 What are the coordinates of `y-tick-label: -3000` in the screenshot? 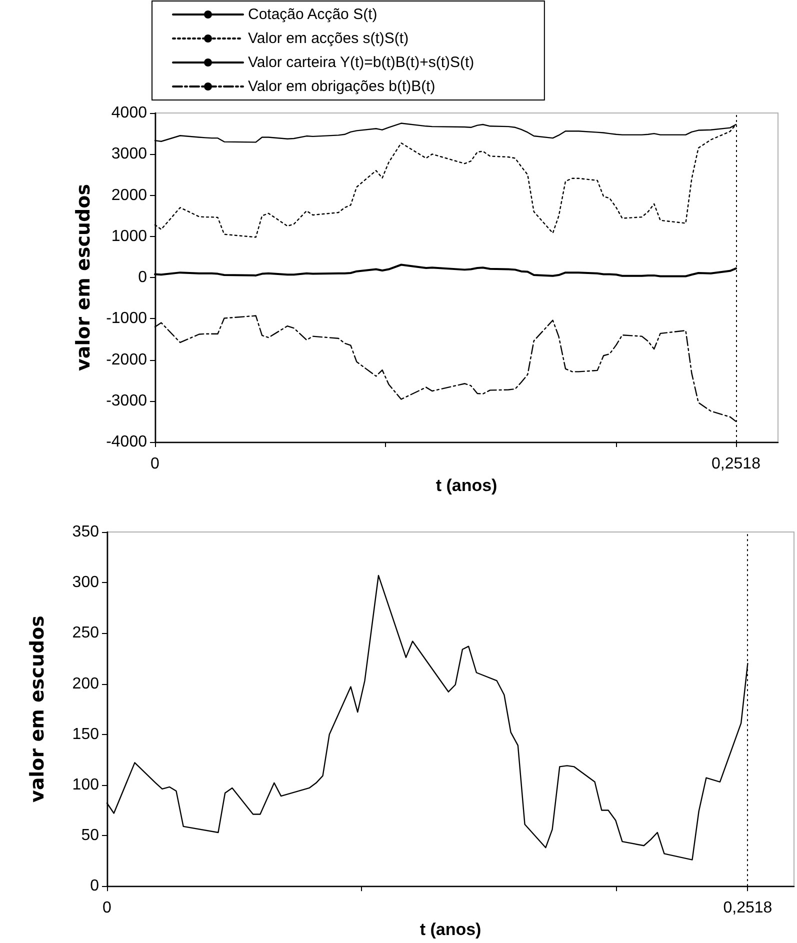 It's located at (127, 401).